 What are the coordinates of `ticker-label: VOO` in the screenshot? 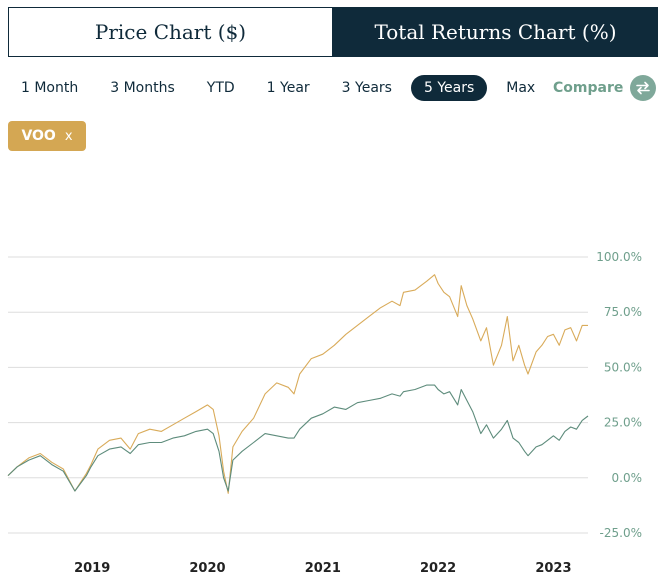 It's located at (38, 136).